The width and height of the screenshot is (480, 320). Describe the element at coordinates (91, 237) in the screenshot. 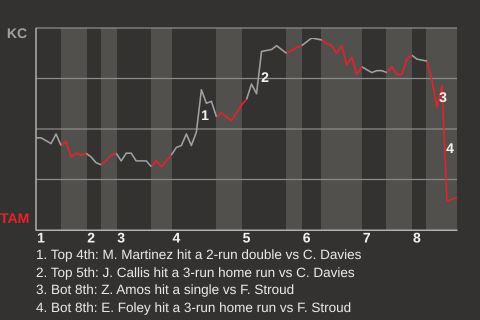

I see `x-tick-label: 2` at that location.